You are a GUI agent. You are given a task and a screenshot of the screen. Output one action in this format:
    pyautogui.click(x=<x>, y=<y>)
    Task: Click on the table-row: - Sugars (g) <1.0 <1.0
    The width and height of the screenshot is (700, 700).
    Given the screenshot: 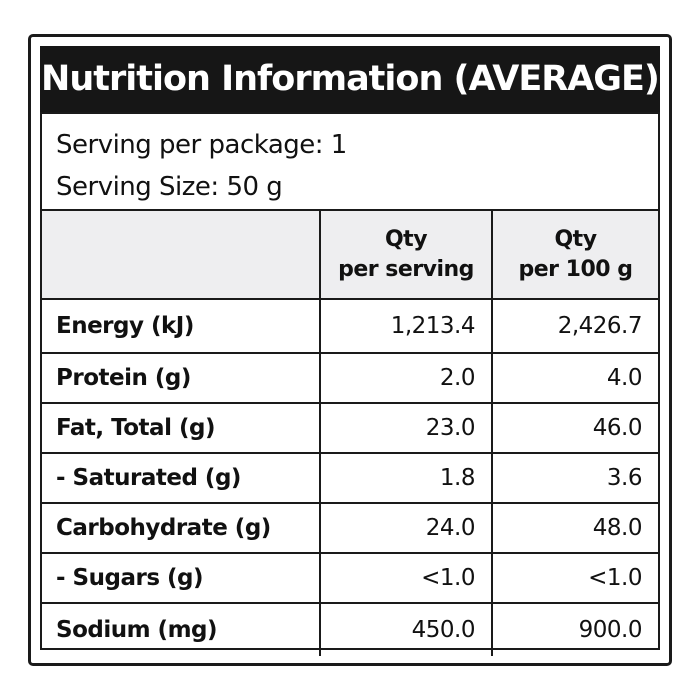 What is the action you would take?
    pyautogui.click(x=350, y=578)
    